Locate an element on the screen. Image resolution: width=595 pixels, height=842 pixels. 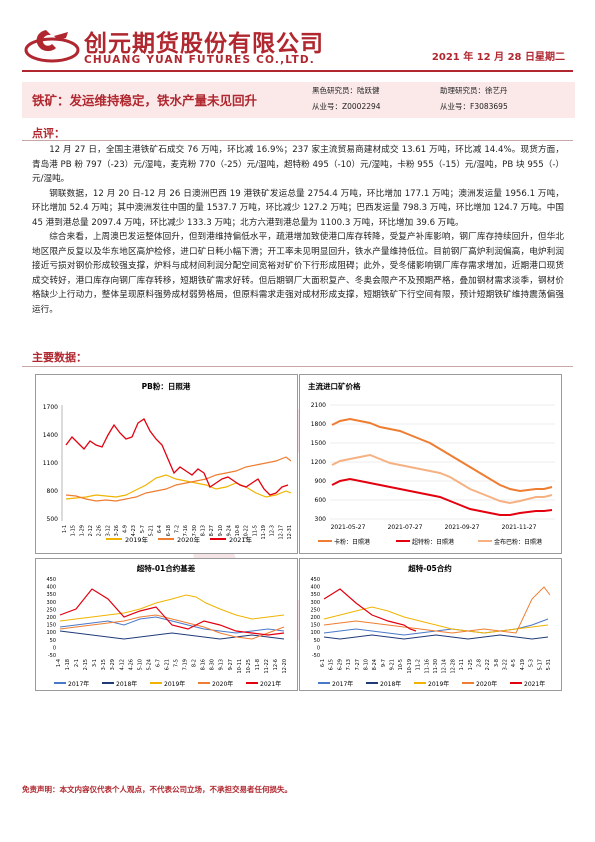
y-tick: 1100 is located at coordinates (50, 463).